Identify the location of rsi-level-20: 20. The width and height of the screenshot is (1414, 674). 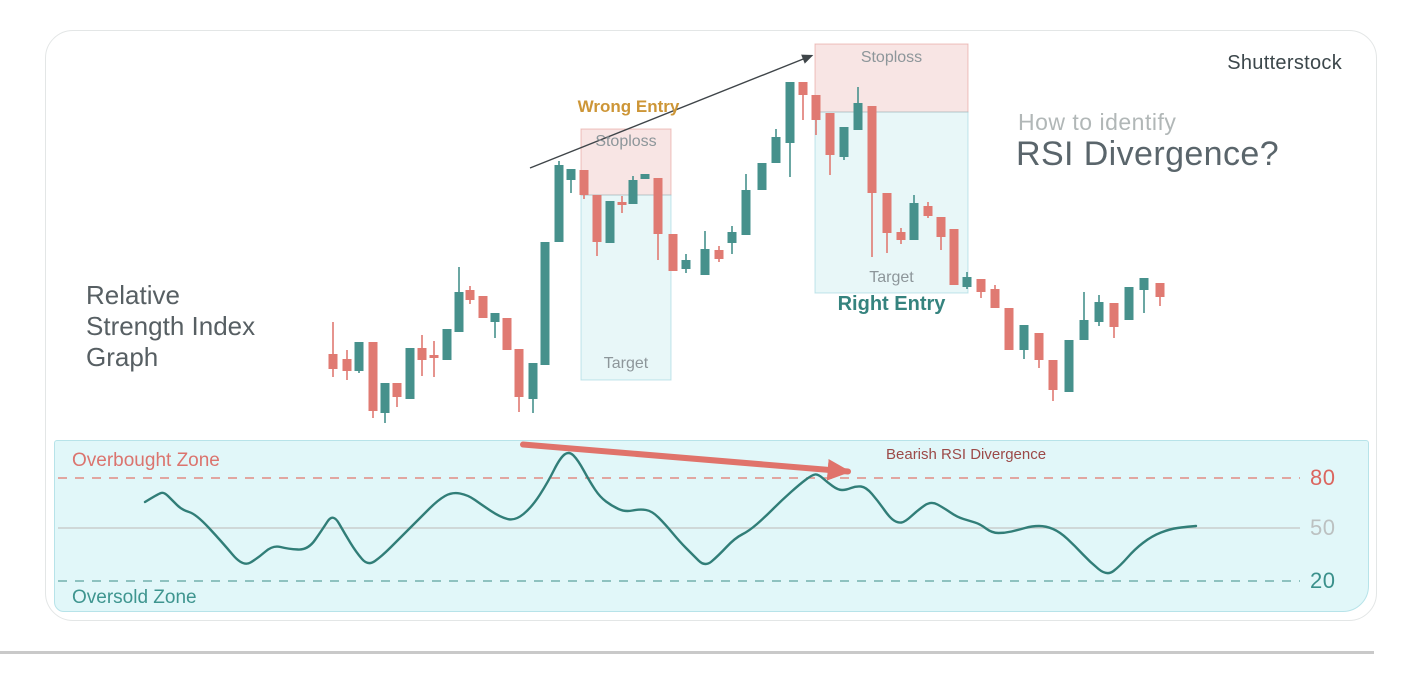
(1323, 580).